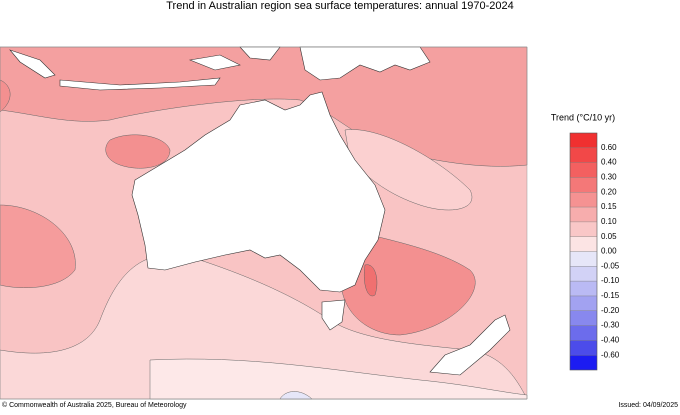 This screenshot has height=415, width=680. Describe the element at coordinates (583, 117) in the screenshot. I see `legend-title: Trend (°C/10 yr)` at that location.